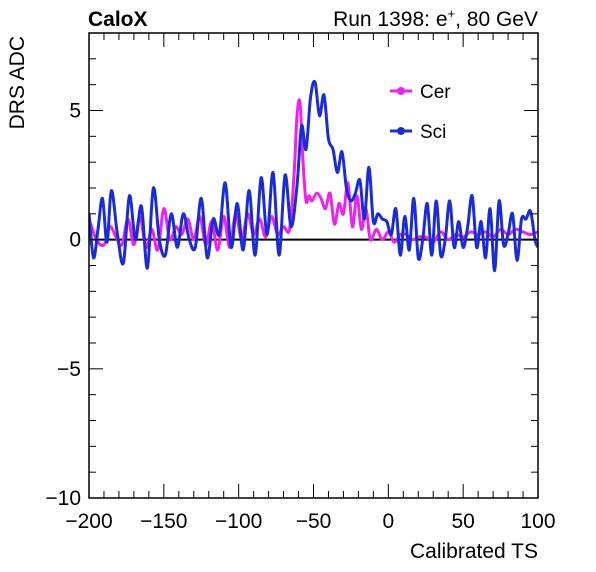 The image size is (596, 572). I want to click on run-label-suffix: , 80 GeV, so click(496, 19).